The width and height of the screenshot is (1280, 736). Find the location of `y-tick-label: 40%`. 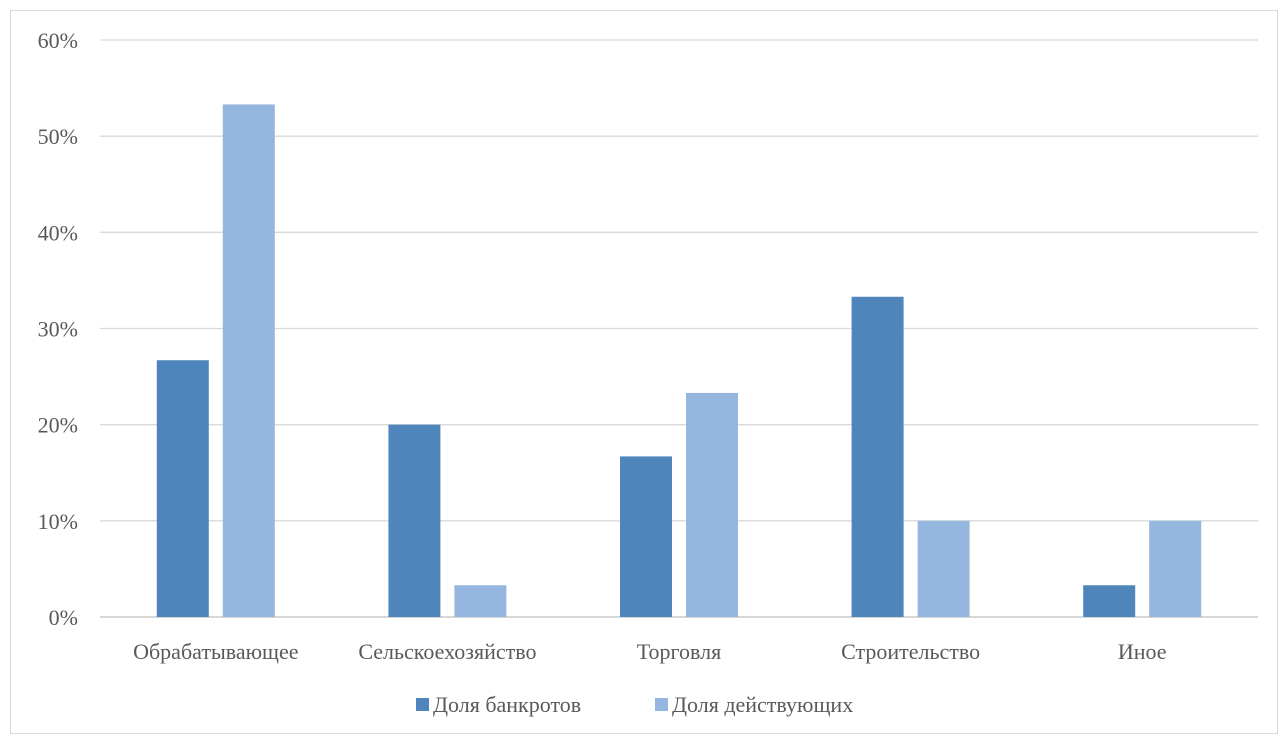

y-tick-label: 40% is located at coordinates (58, 232).